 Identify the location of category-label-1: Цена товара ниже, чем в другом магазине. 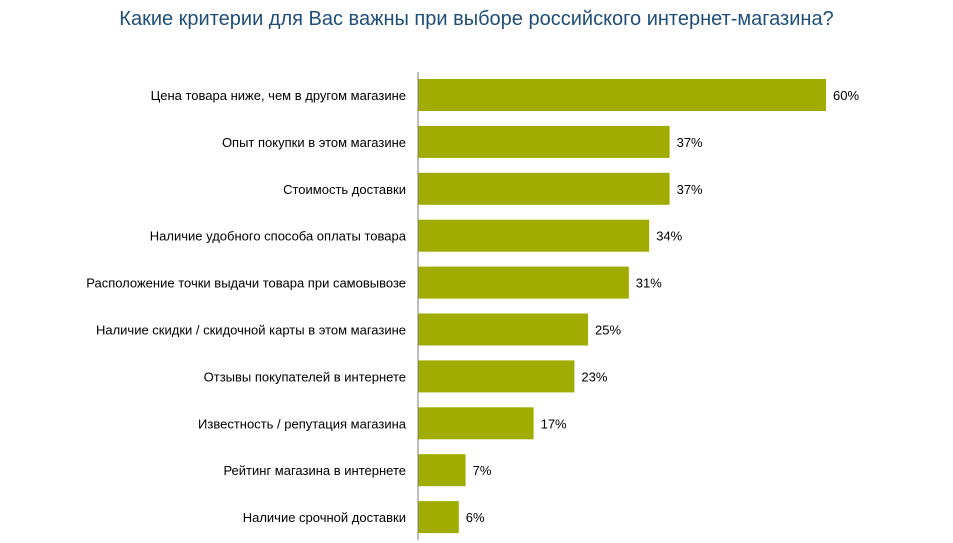
(278, 95).